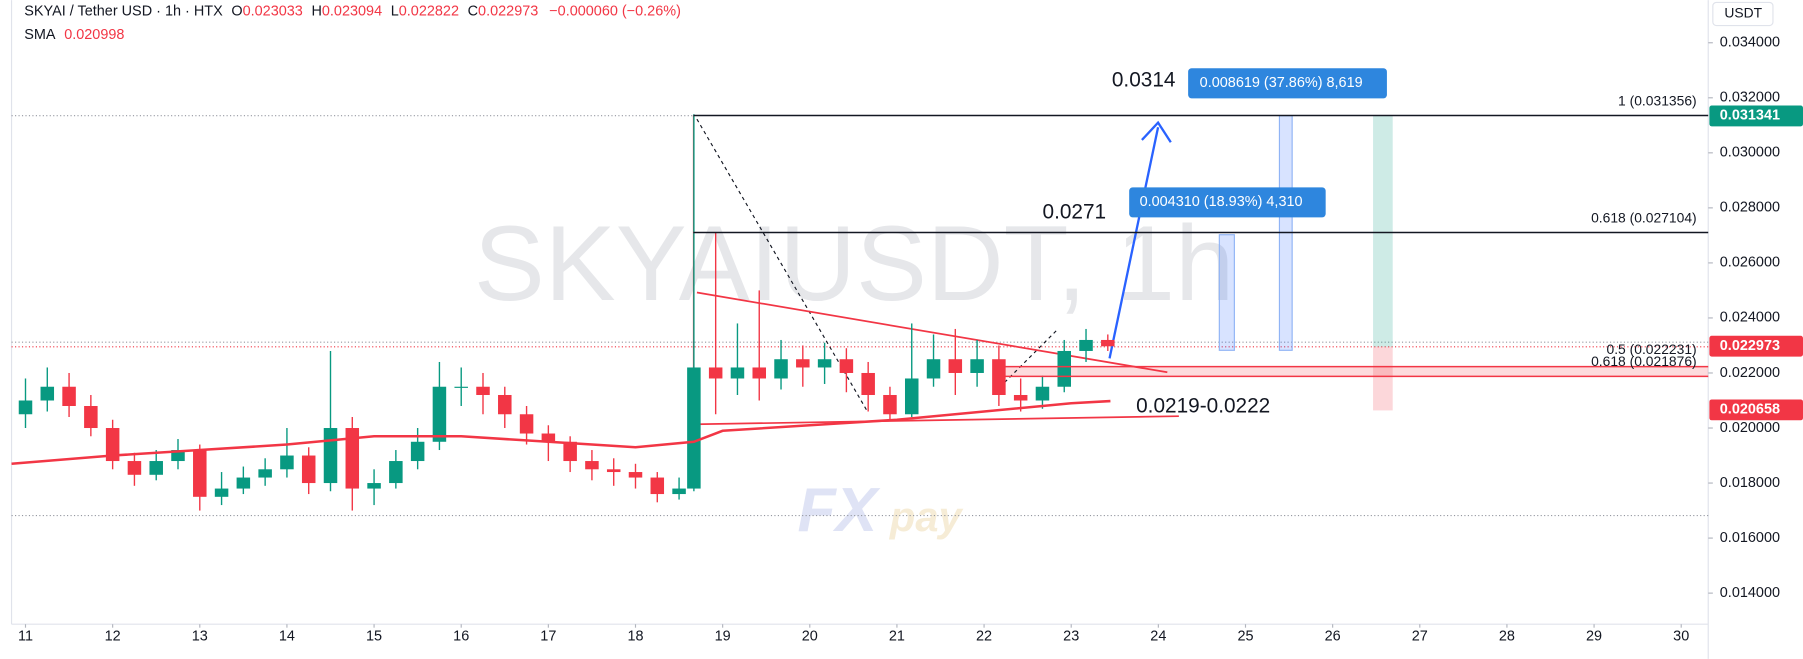 Image resolution: width=1803 pixels, height=659 pixels. What do you see at coordinates (1158, 637) in the screenshot?
I see `x-tick-label: 24` at bounding box center [1158, 637].